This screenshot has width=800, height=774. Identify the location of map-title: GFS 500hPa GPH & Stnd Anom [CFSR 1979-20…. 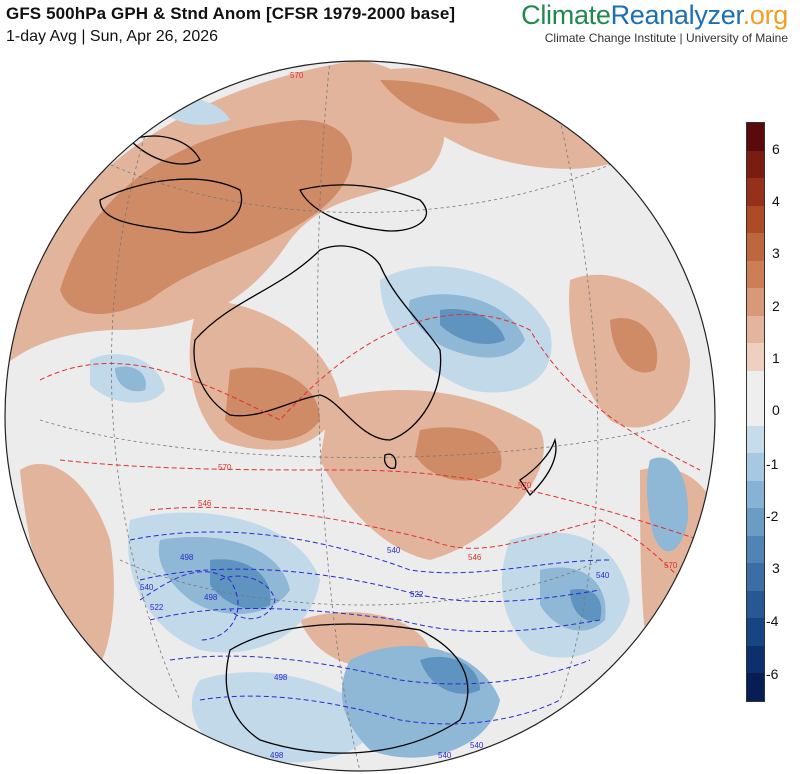
(231, 13).